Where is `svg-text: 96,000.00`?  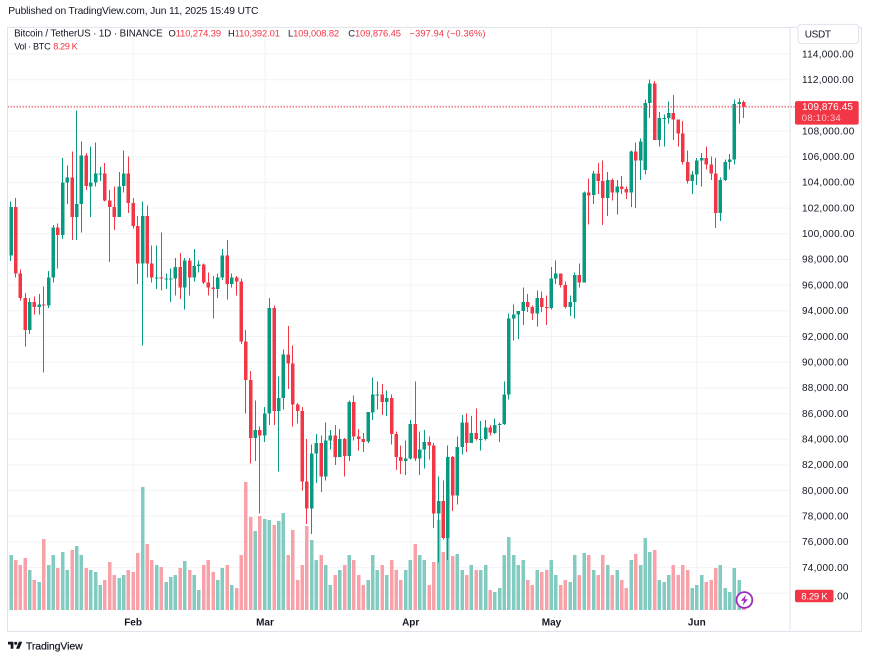
svg-text: 96,000.00 is located at coordinates (825, 285).